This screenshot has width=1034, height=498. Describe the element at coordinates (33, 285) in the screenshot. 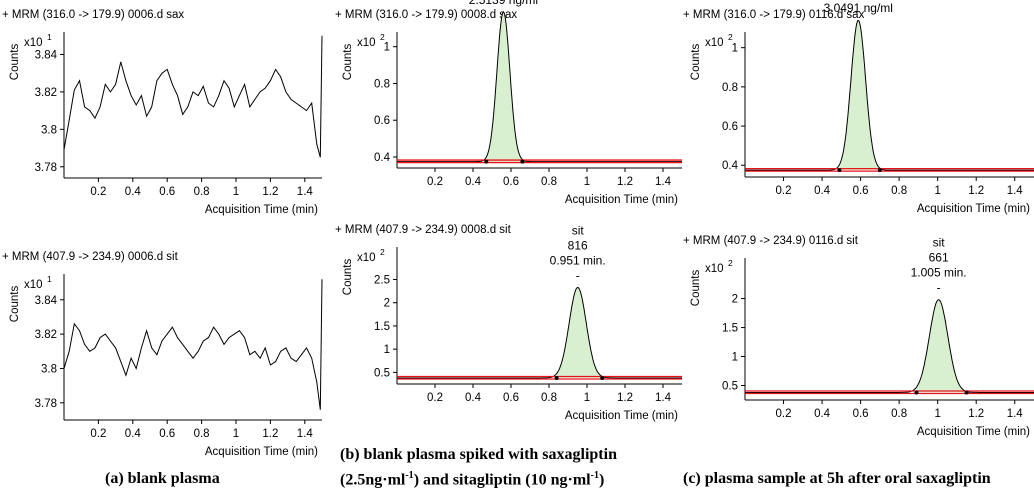

I see `a-bottom-yscale: x10` at that location.